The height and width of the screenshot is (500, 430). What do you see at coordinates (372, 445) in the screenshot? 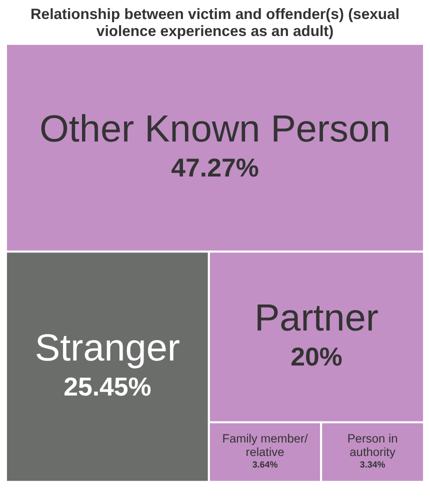
I see `category-label: Person in authority` at bounding box center [372, 445].